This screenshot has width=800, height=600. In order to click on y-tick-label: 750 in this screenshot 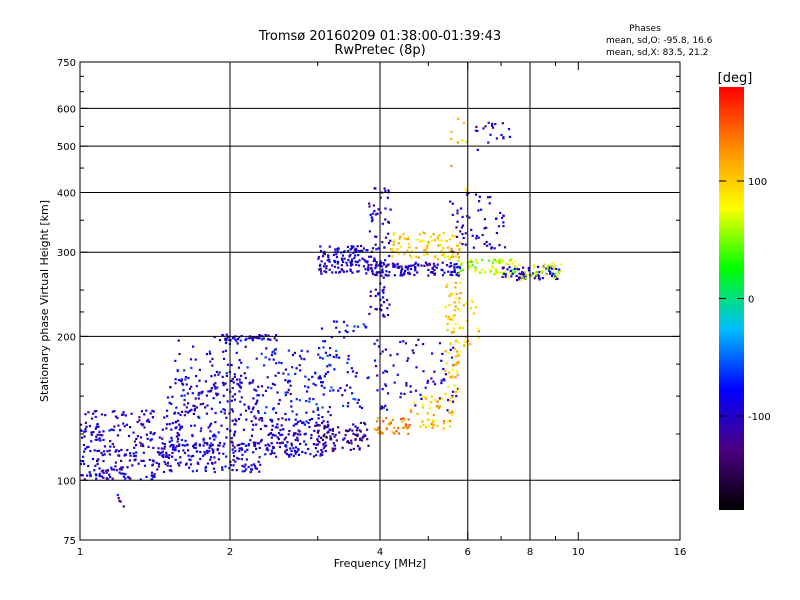, I will do `click(66, 63)`.